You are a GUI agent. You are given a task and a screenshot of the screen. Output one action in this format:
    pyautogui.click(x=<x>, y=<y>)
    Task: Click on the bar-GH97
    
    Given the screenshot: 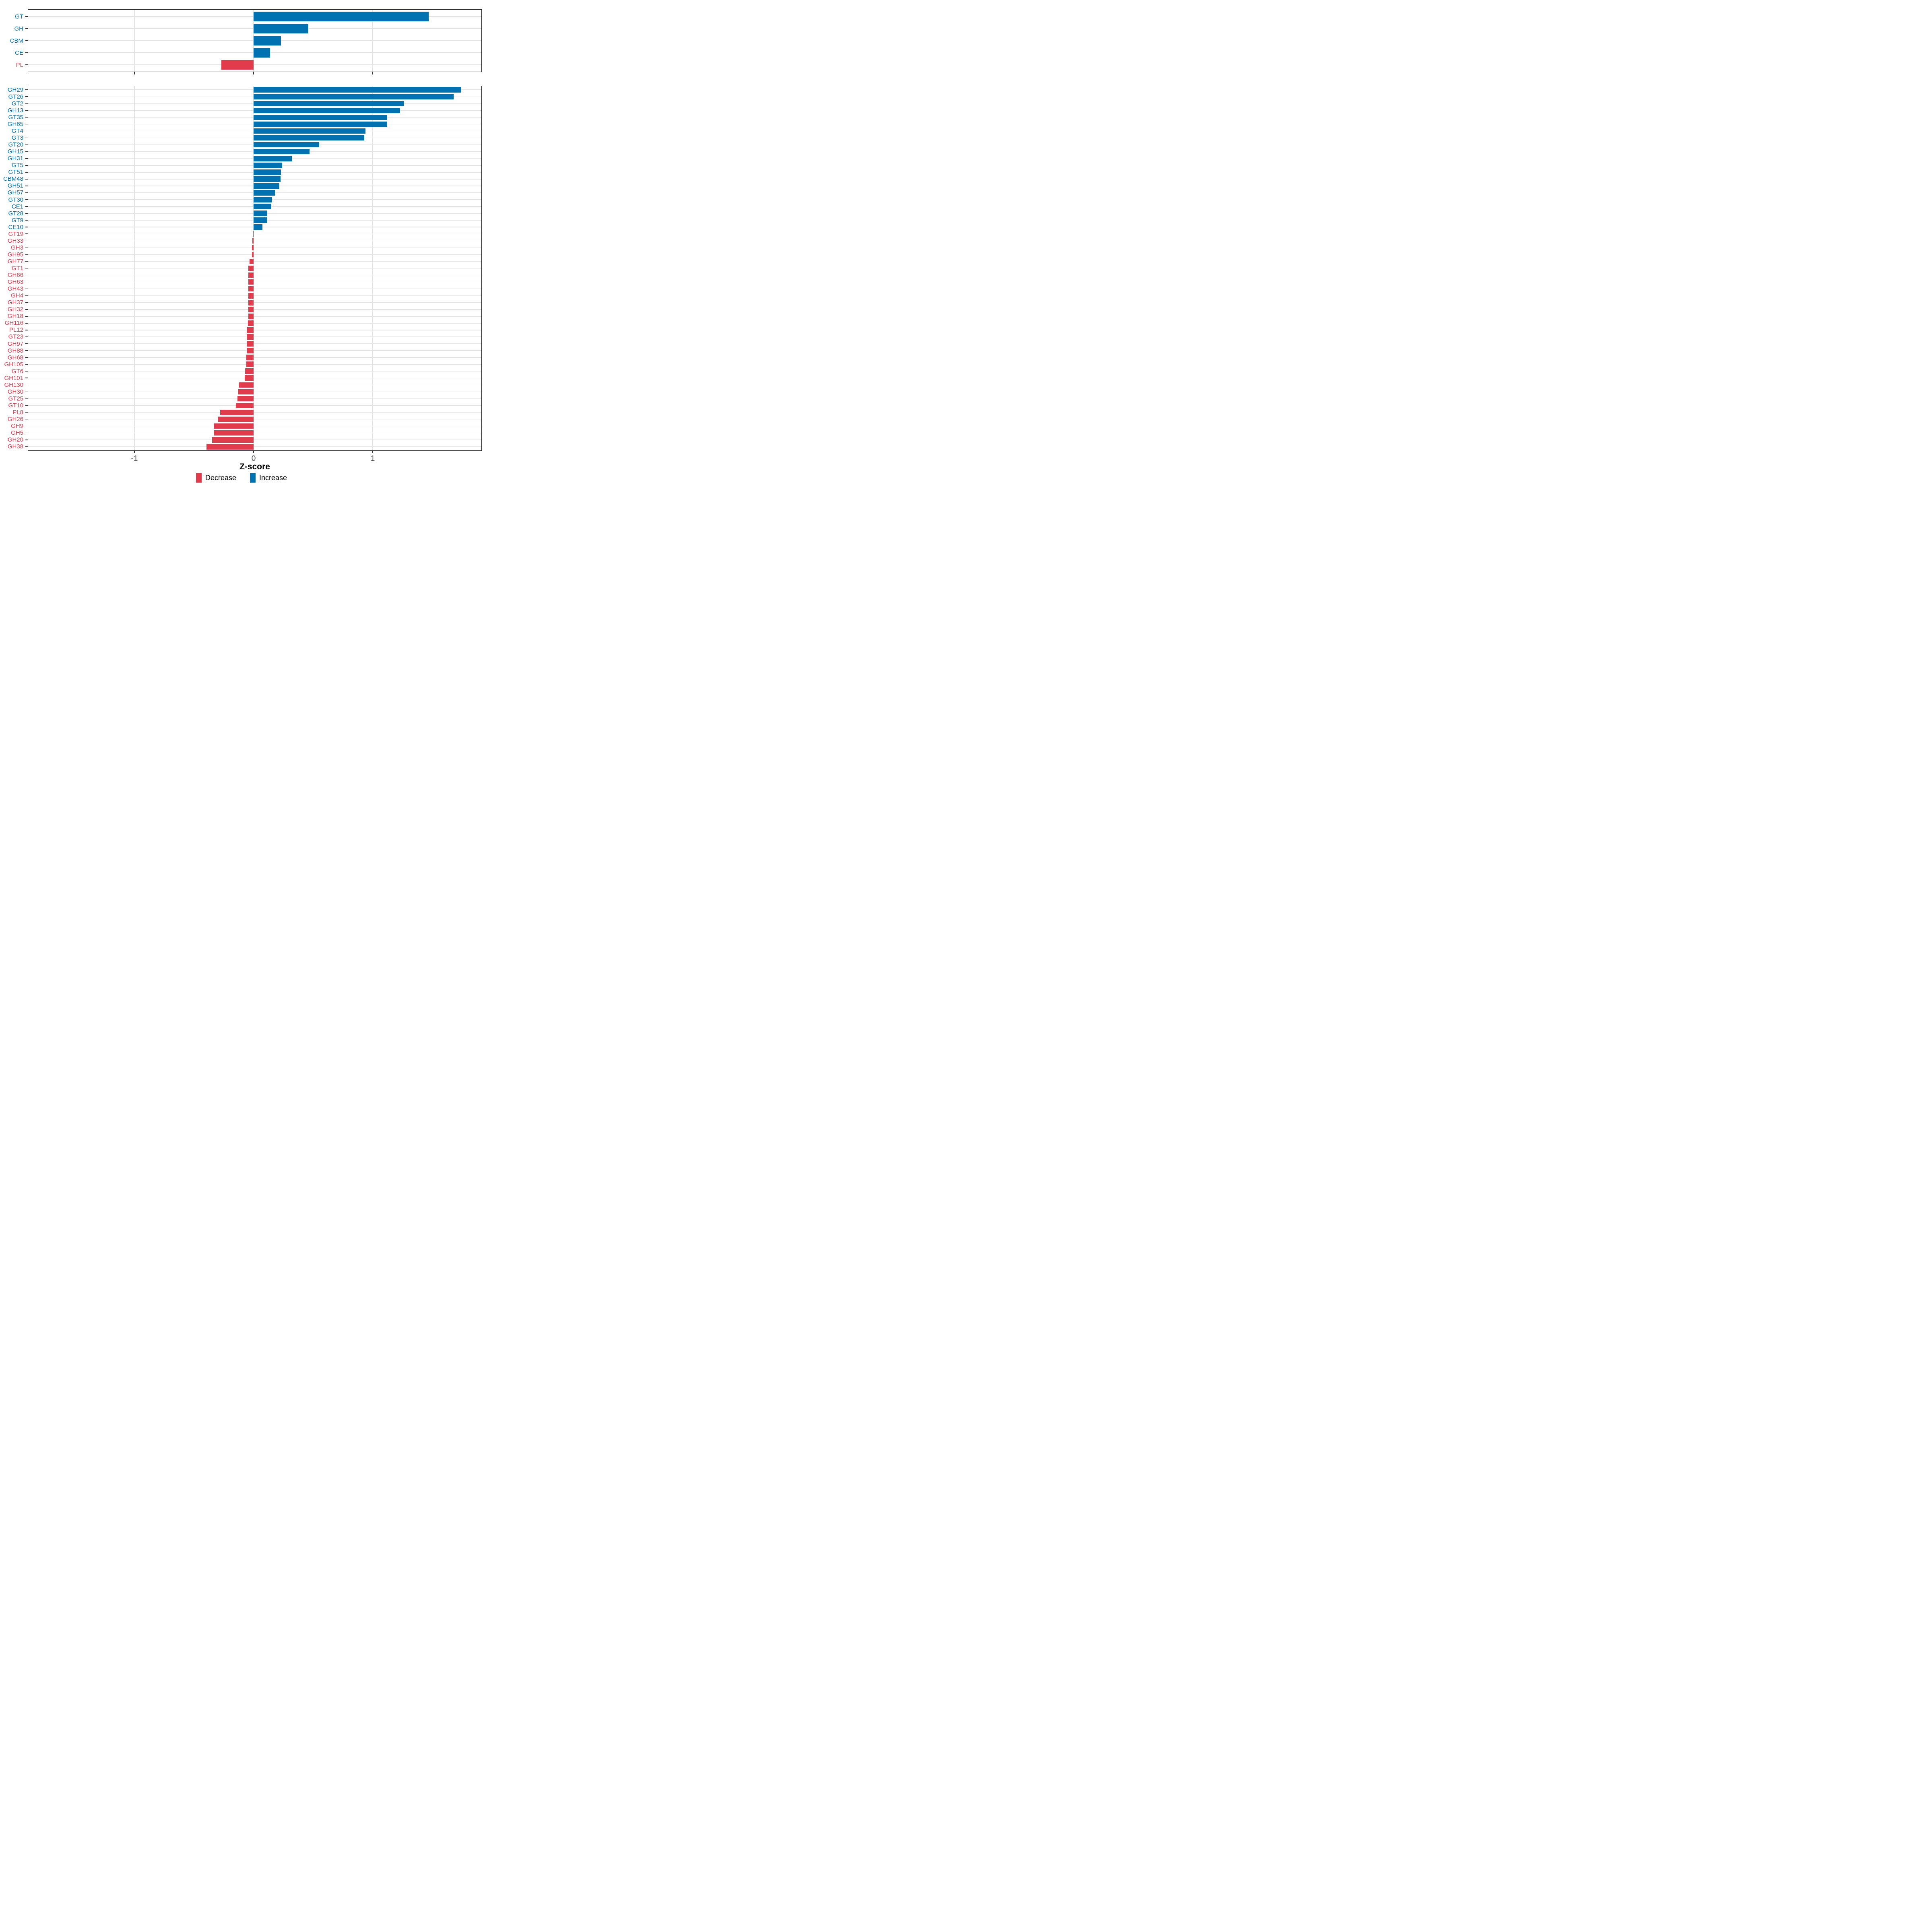 What is the action you would take?
    pyautogui.click(x=250, y=344)
    